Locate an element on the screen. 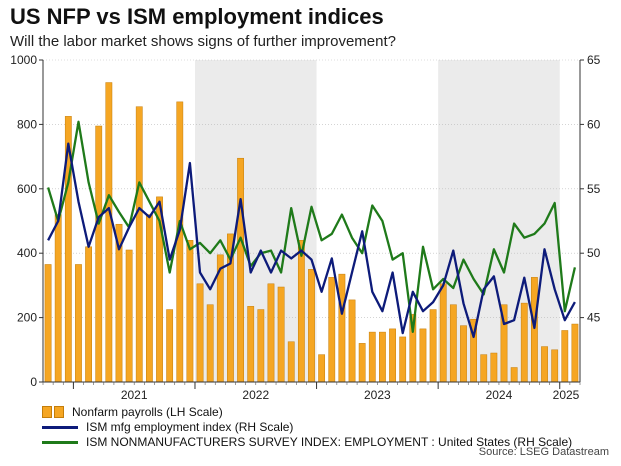 The height and width of the screenshot is (466, 621). legend-item-mfg: ISM mfg employment index (RH Scale) is located at coordinates (167, 427).